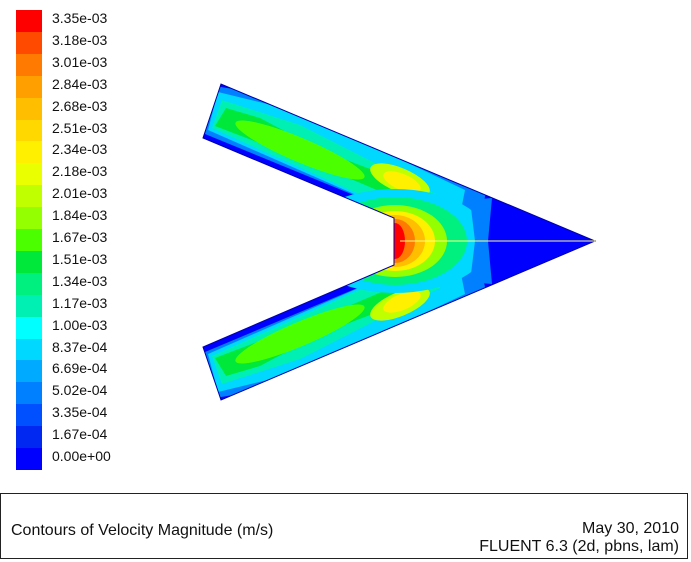  I want to click on colorbar-label: 6.69e-04, so click(80, 368).